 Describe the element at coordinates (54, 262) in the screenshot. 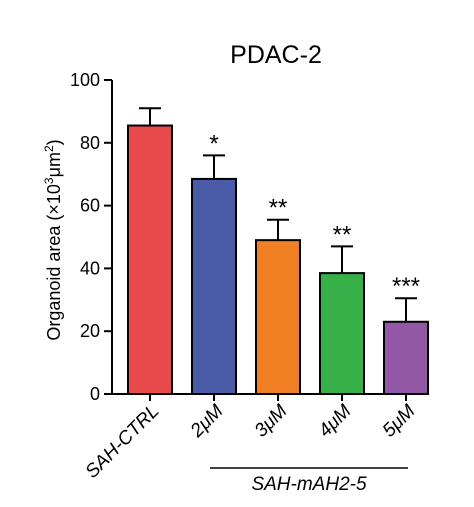

I see `y-axis-label-text: Organoid area (×10` at that location.